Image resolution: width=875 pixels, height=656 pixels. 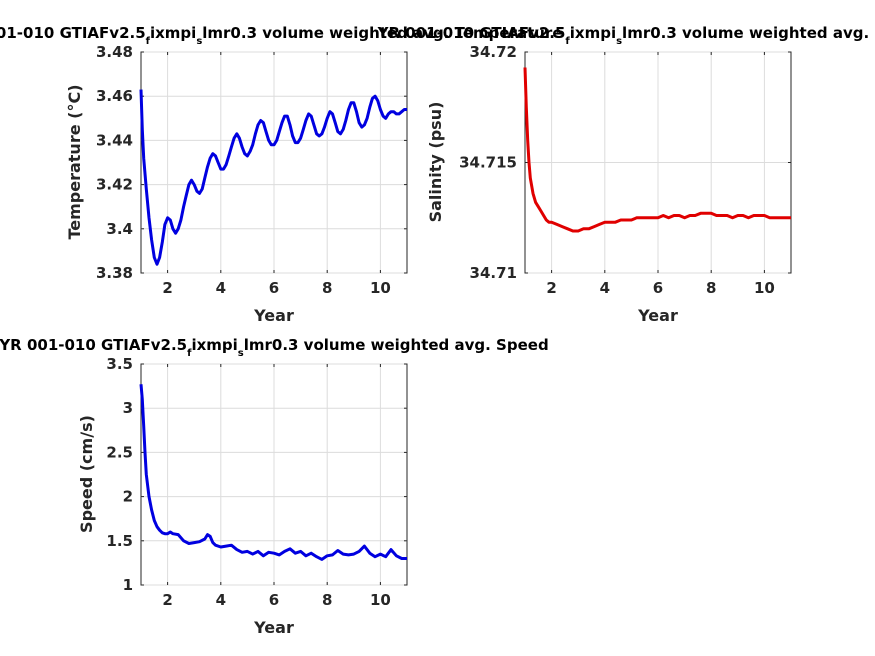 What do you see at coordinates (435, 162) in the screenshot?
I see `salinity-y-axis-label: Salinity (psu)` at bounding box center [435, 162].